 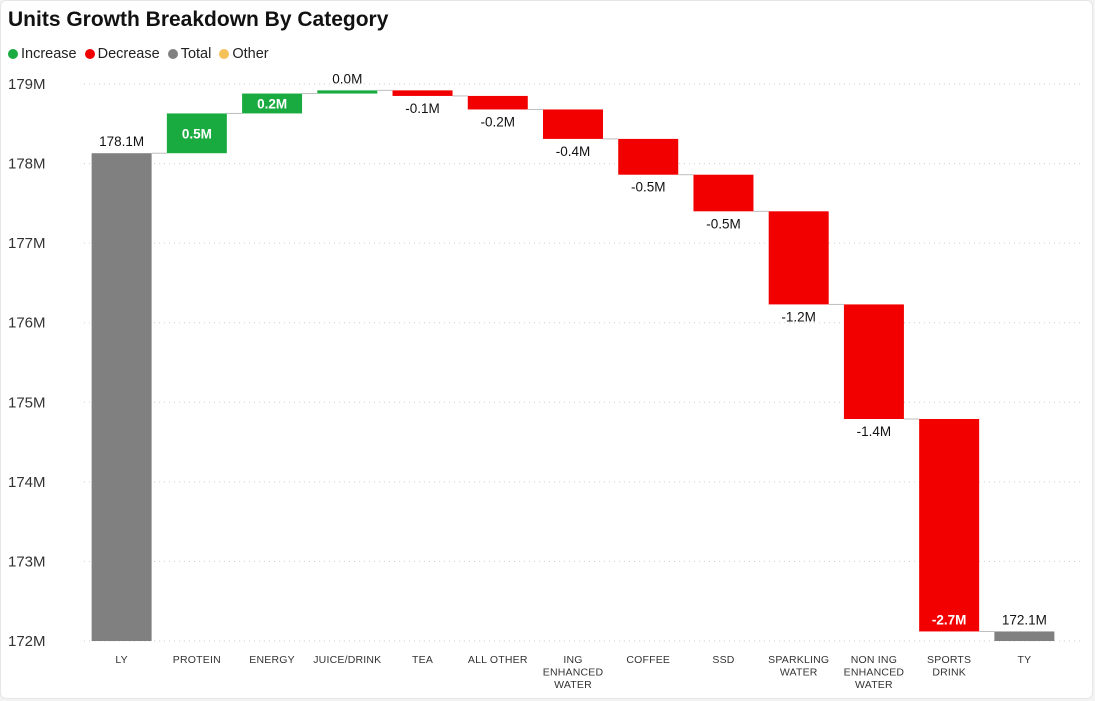 I want to click on data-label-ing-enhanced-water: -0.4M, so click(x=573, y=151).